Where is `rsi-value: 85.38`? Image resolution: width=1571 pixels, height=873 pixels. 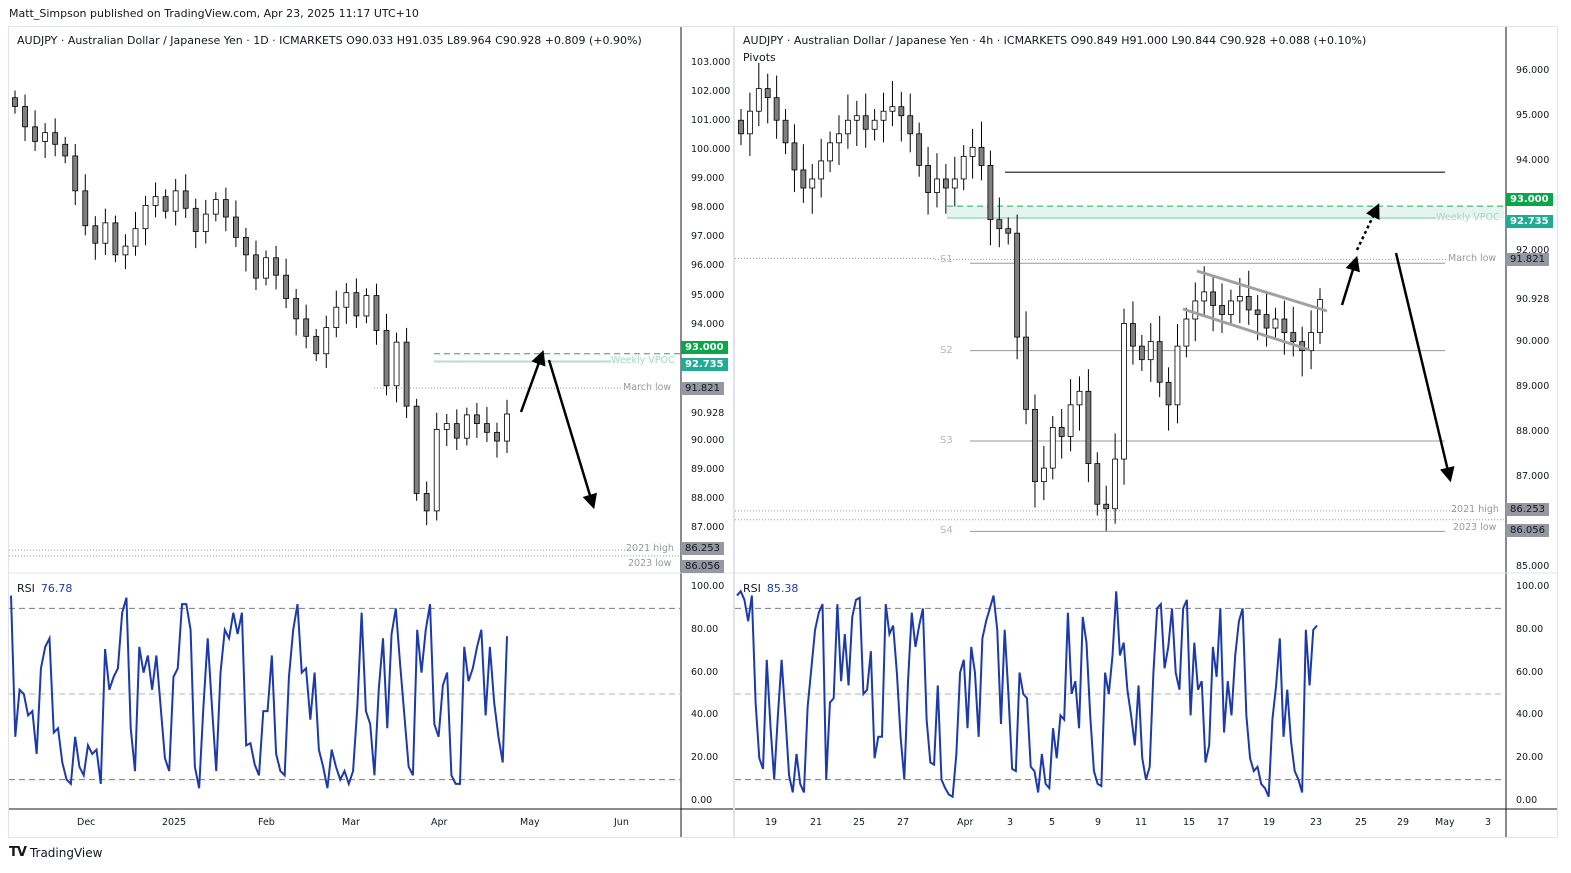 rsi-value: 85.38 is located at coordinates (782, 588).